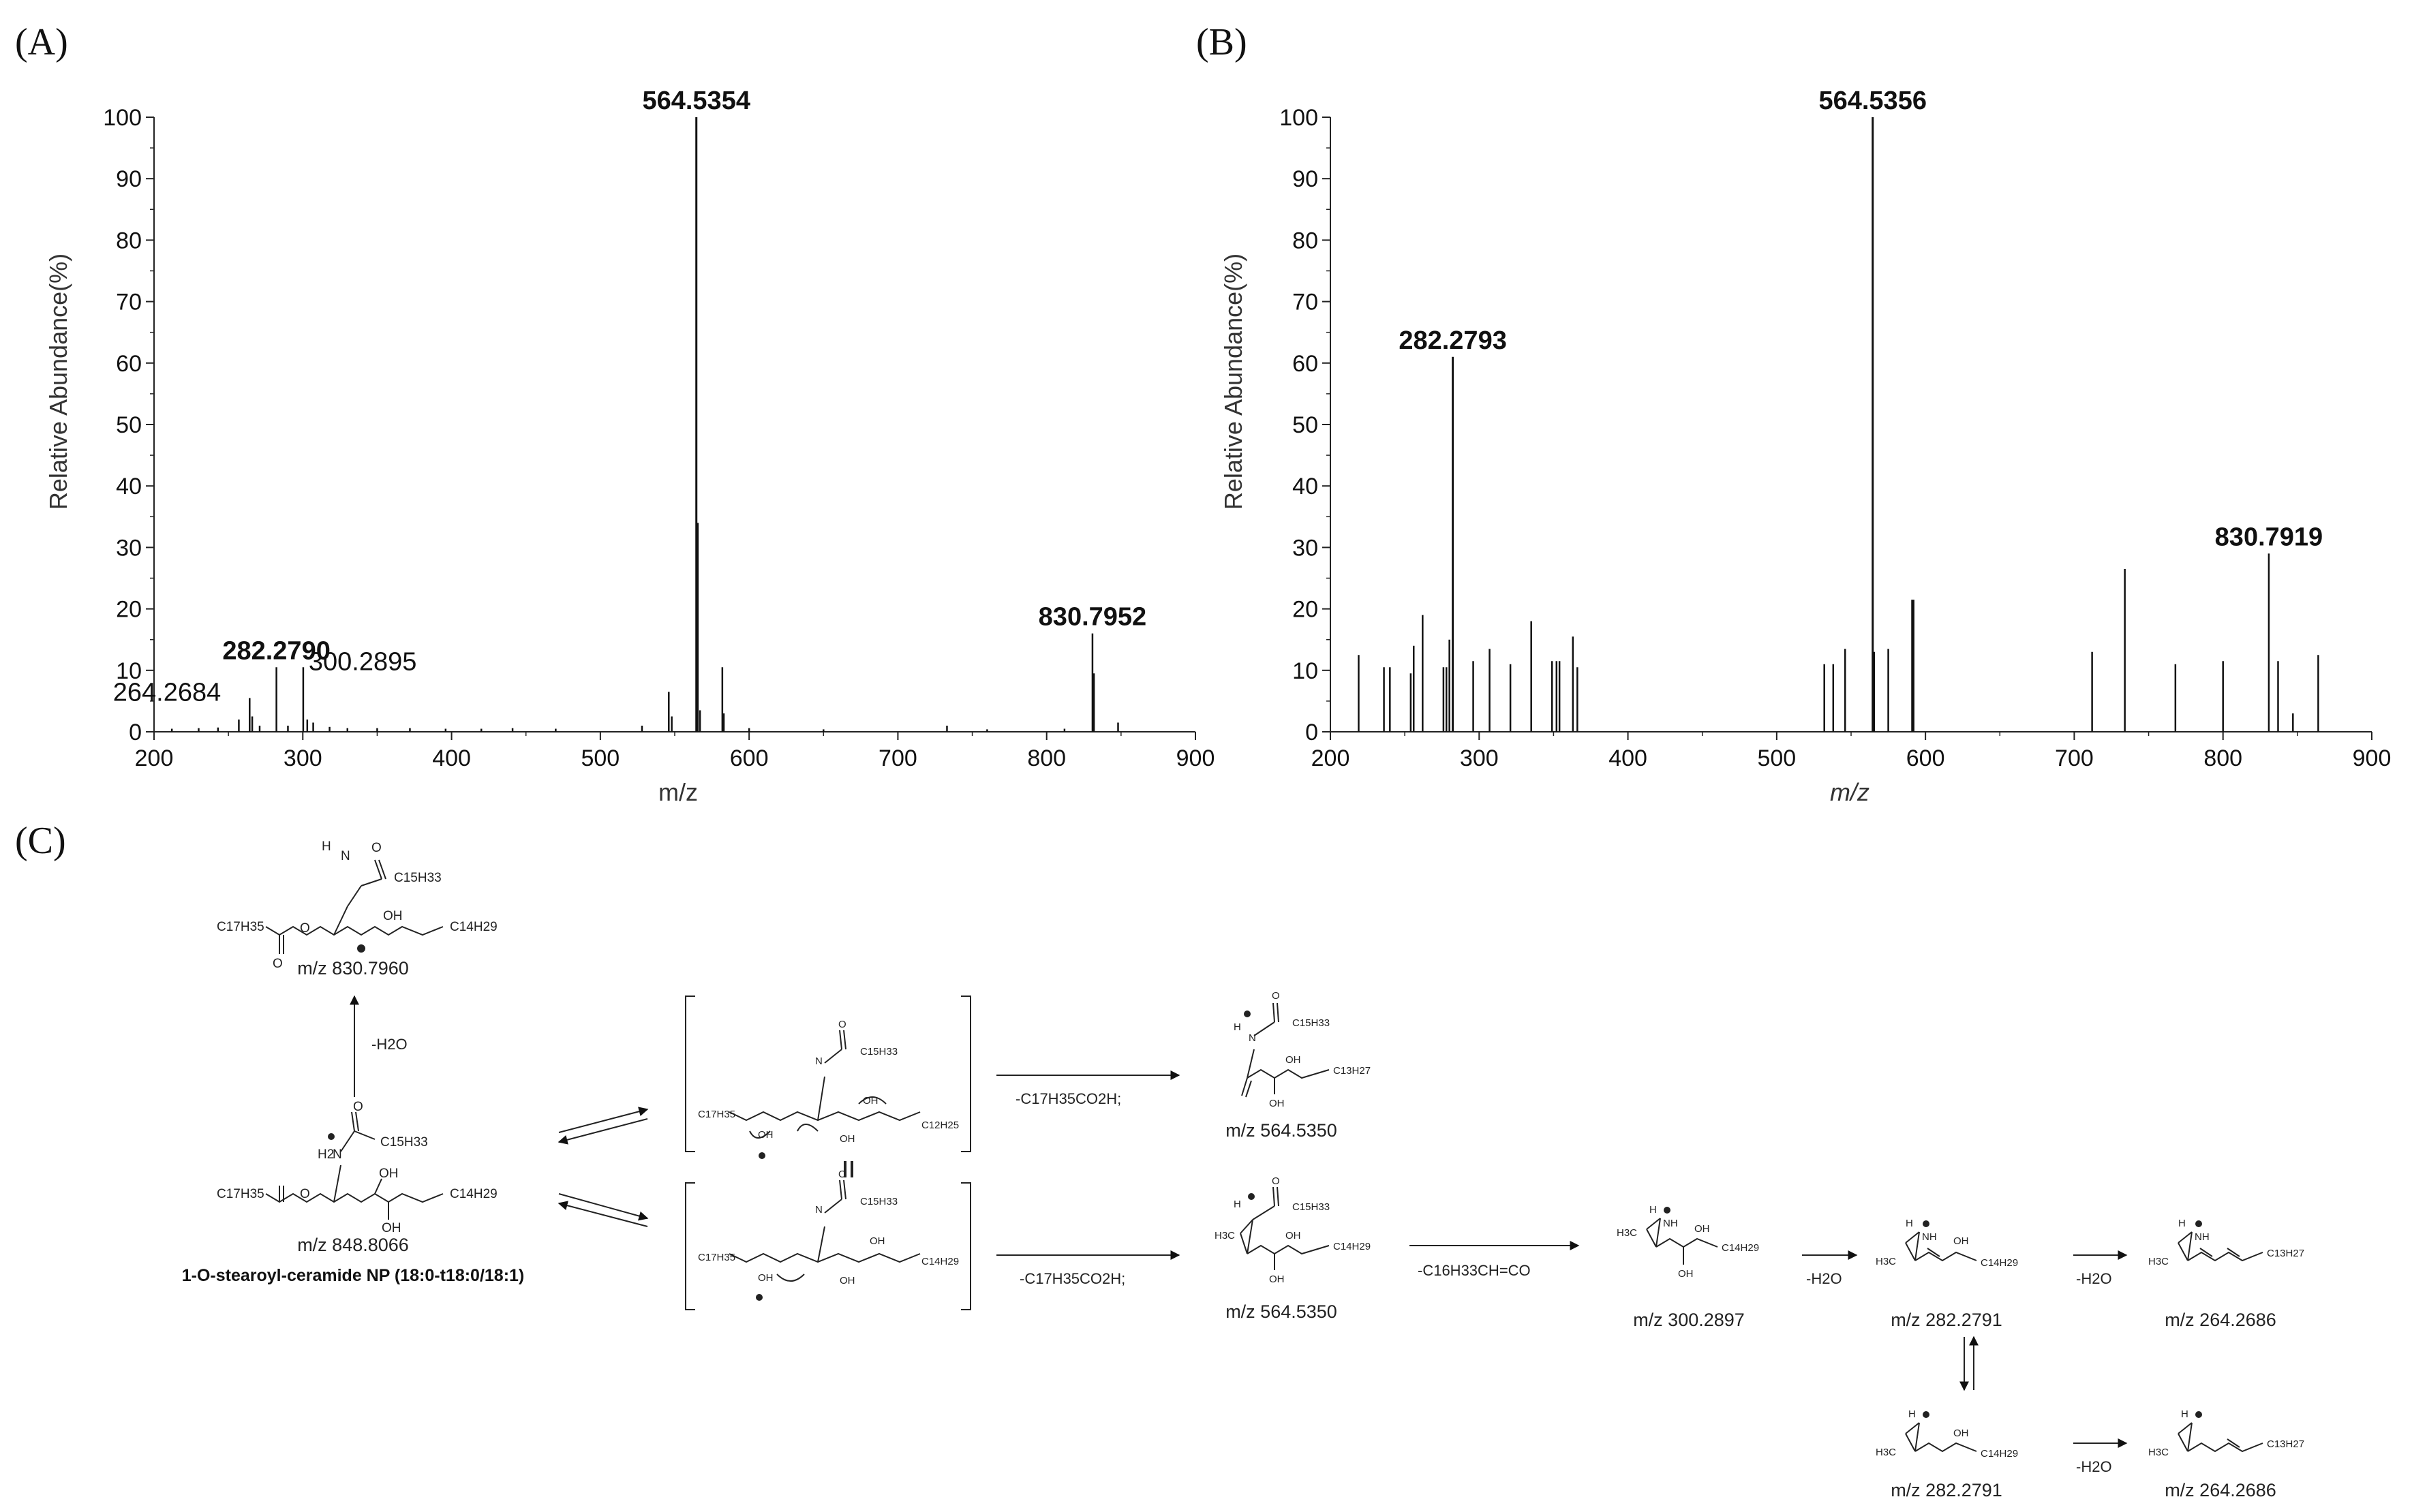 The width and height of the screenshot is (2412, 1512). Describe the element at coordinates (1305, 302) in the screenshot. I see `y-tick-label: 70` at that location.